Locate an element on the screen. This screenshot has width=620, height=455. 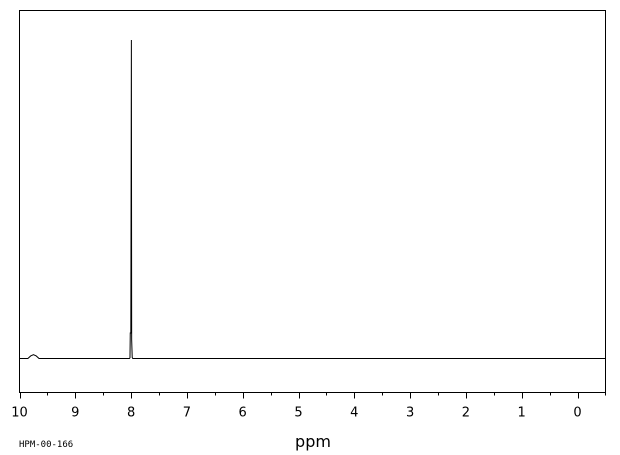
tick-label: 0 is located at coordinates (577, 413).